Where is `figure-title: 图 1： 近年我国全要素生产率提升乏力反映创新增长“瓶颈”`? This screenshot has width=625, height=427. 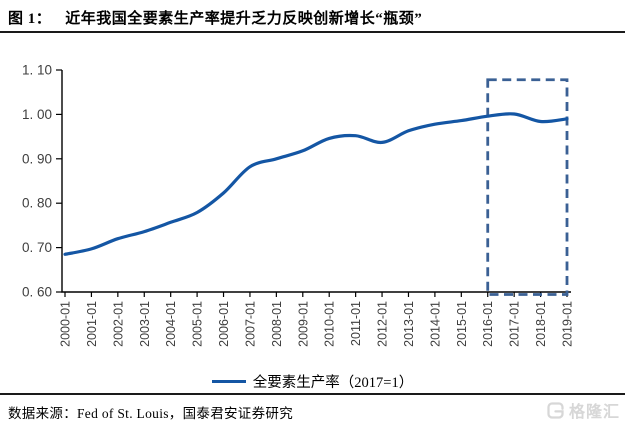 figure-title: 图 1： 近年我国全要素生产率提升乏力反映创新增长“瓶颈” is located at coordinates (312, 17).